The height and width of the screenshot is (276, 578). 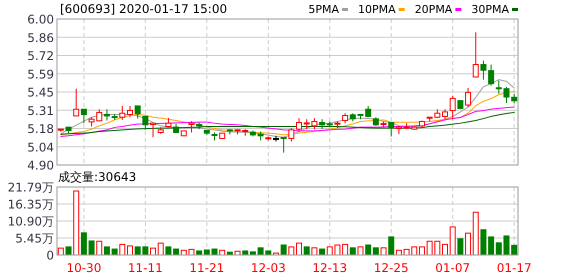 I want to click on legend-label: 30PMA, so click(x=490, y=9).